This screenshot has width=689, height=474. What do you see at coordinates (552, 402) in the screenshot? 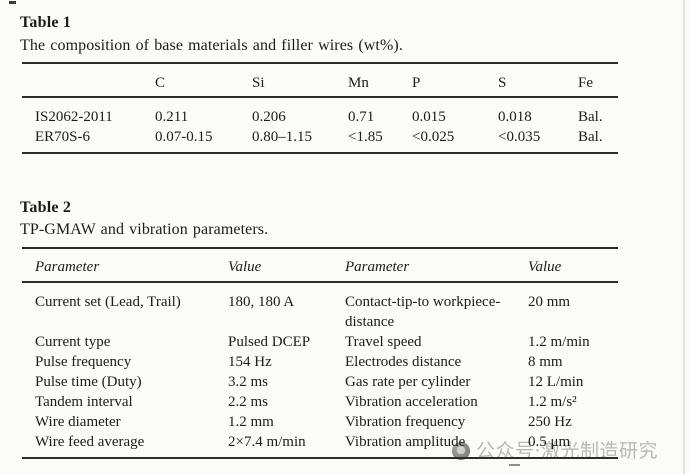
I see `value-cell: 1.2 m/s²` at bounding box center [552, 402].